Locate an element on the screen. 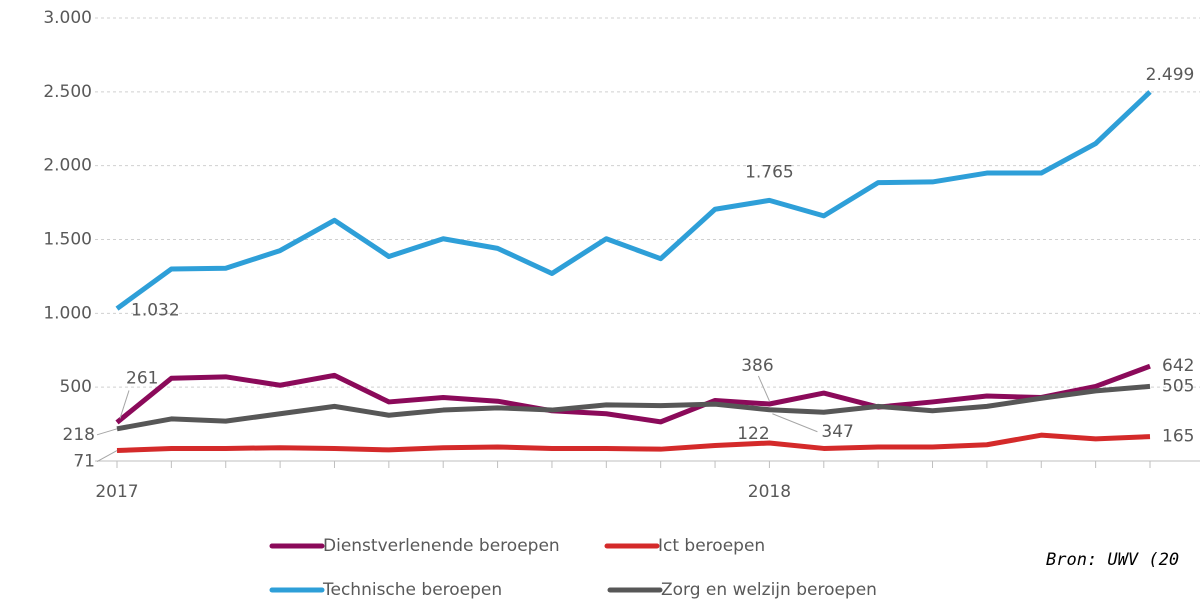 Image resolution: width=1200 pixels, height=601 pixels. legend-label: Technische beroepen is located at coordinates (412, 590).